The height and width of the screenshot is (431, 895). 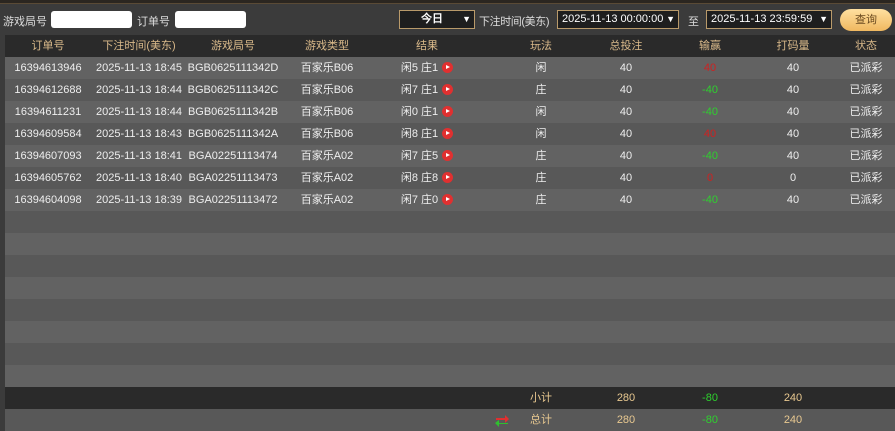 I want to click on game-round-cell: BGA02251113474, so click(x=233, y=156).